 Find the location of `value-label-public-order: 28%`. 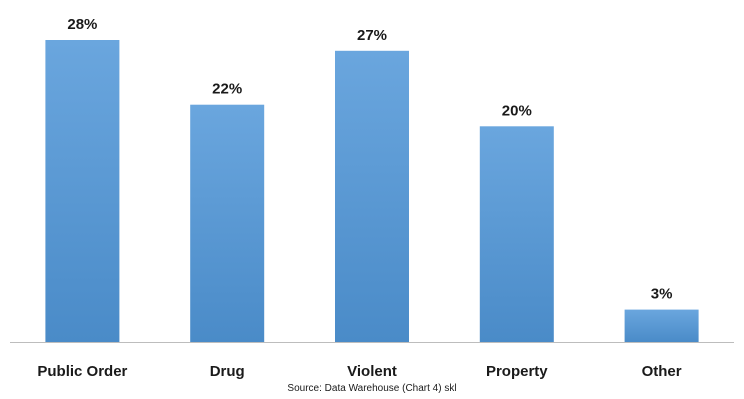

value-label-public-order: 28% is located at coordinates (82, 24).